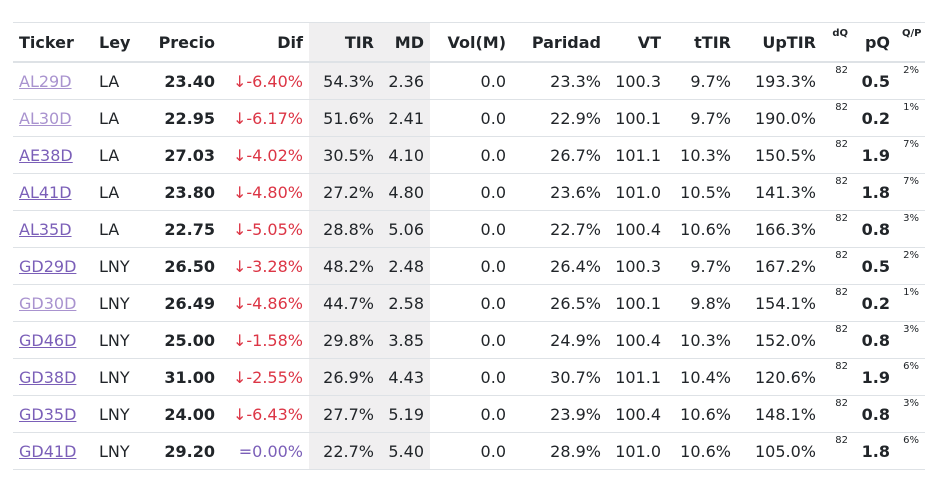 Image resolution: width=937 pixels, height=483 pixels. What do you see at coordinates (265, 229) in the screenshot?
I see `cell-dif: ↓-5.05%` at bounding box center [265, 229].